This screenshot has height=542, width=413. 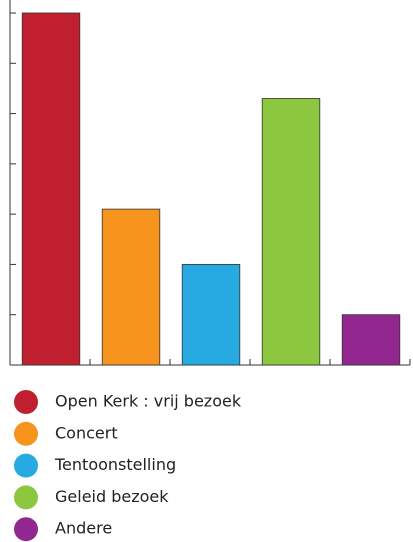 What do you see at coordinates (148, 401) in the screenshot?
I see `legend-label: Open Kerk : vrij bezoek` at bounding box center [148, 401].